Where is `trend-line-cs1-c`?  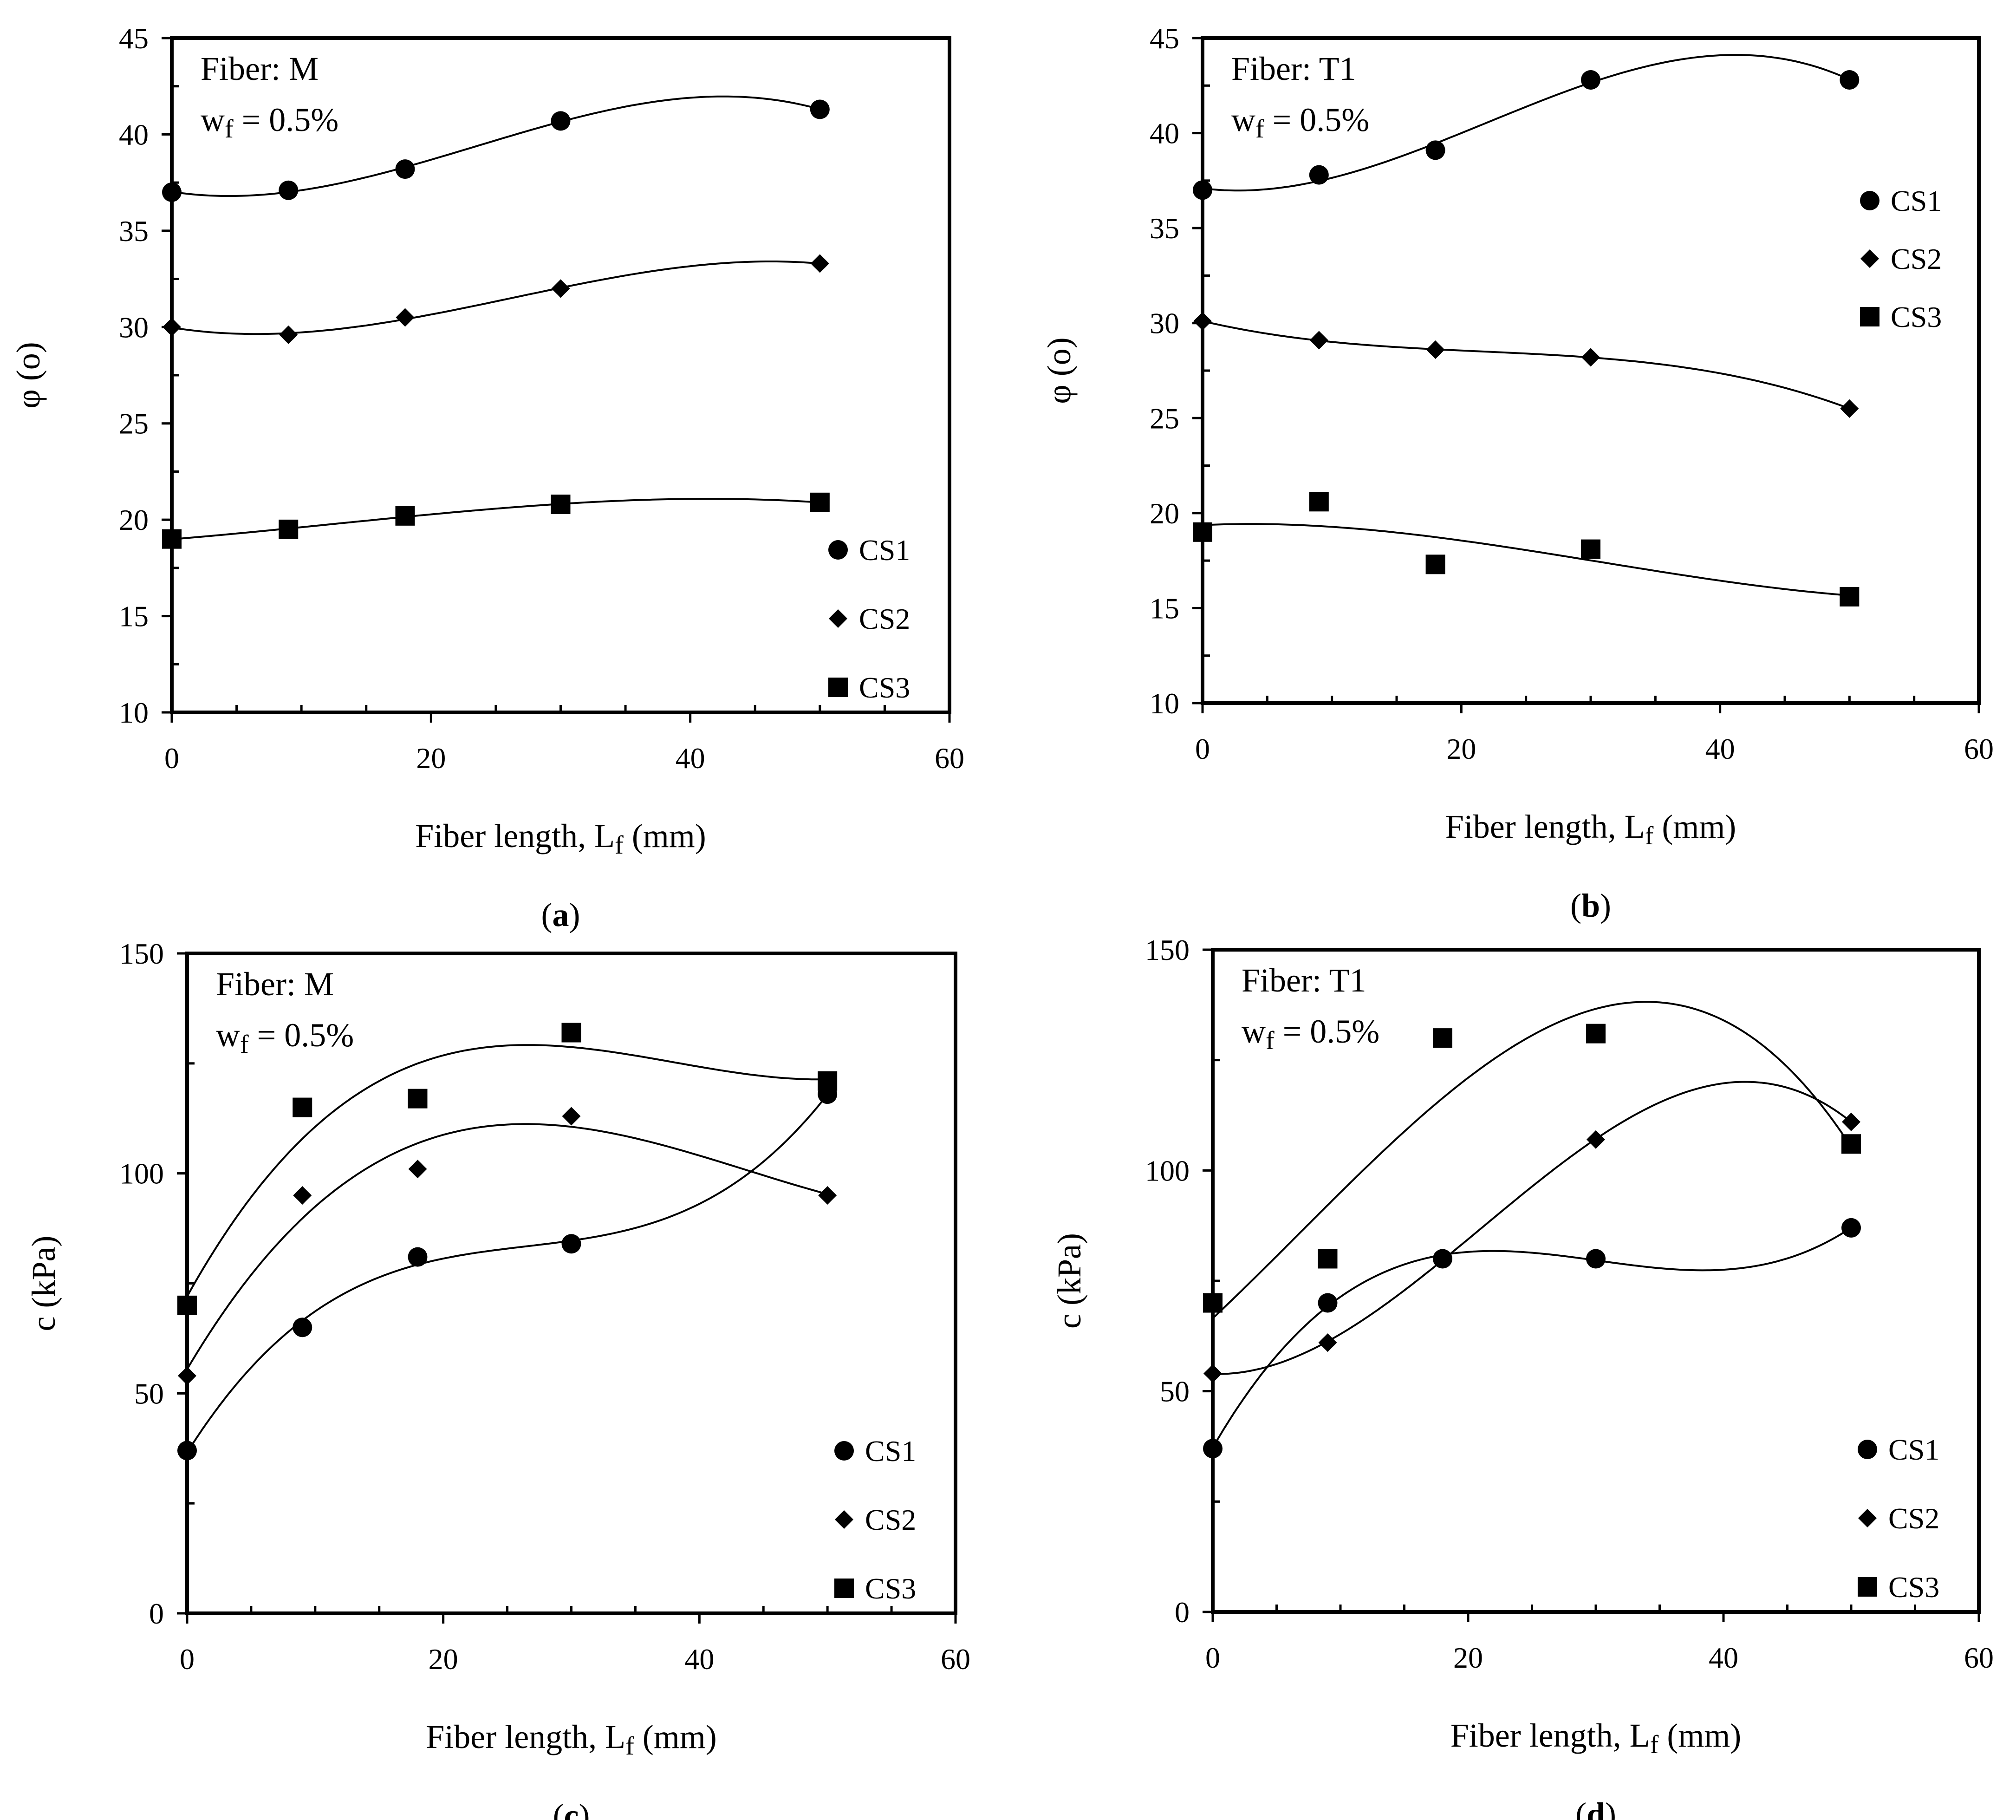 trend-line-cs1-c is located at coordinates (507, 1273).